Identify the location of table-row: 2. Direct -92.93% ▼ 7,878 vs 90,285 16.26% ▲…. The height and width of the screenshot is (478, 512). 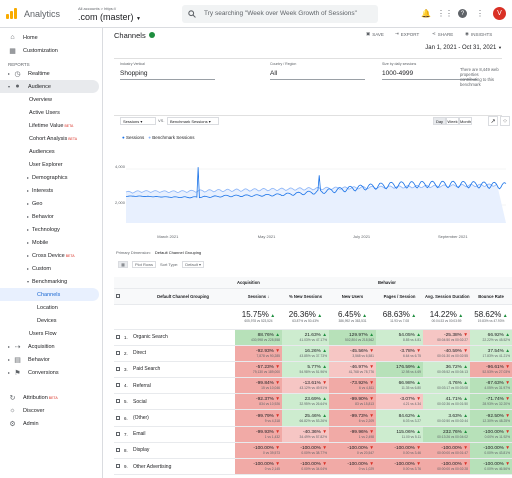
(313, 353).